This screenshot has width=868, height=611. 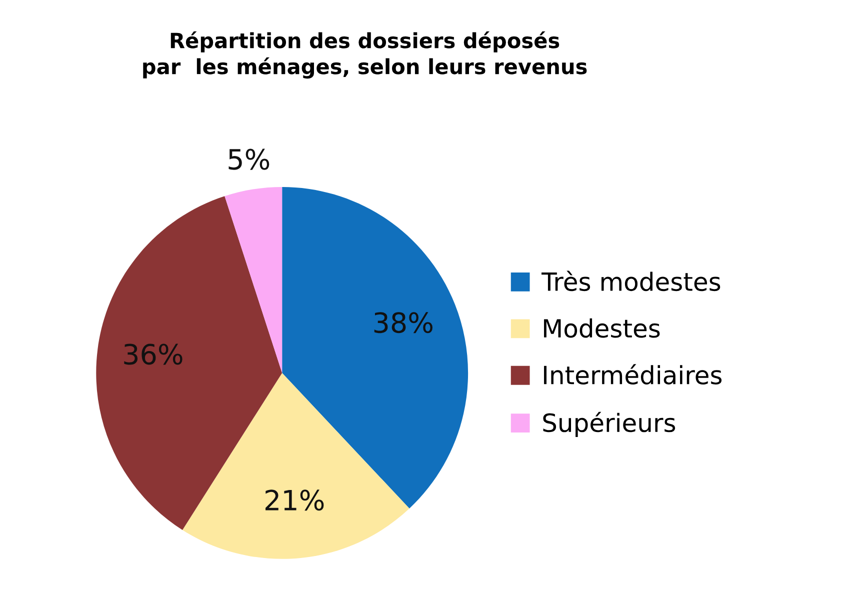 What do you see at coordinates (609, 425) in the screenshot?
I see `legend-label: Supérieurs` at bounding box center [609, 425].